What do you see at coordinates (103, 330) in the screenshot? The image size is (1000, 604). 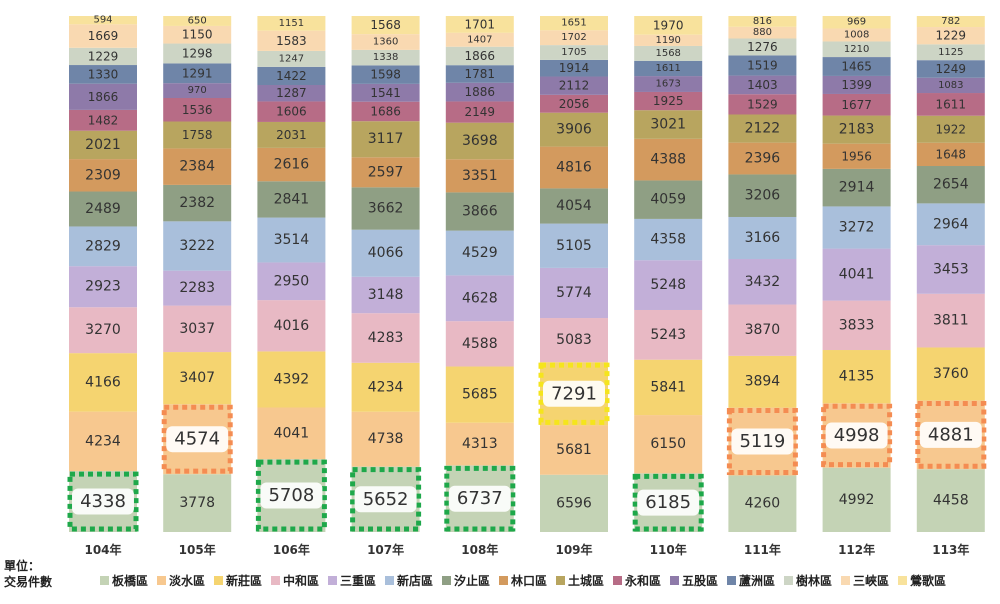 I see `data-label: 3270` at bounding box center [103, 330].